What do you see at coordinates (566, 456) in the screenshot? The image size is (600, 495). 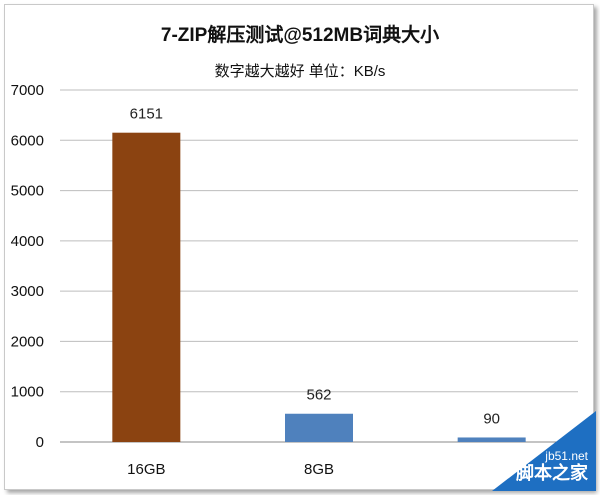 I see `watermark-url: jb51.net` at bounding box center [566, 456].